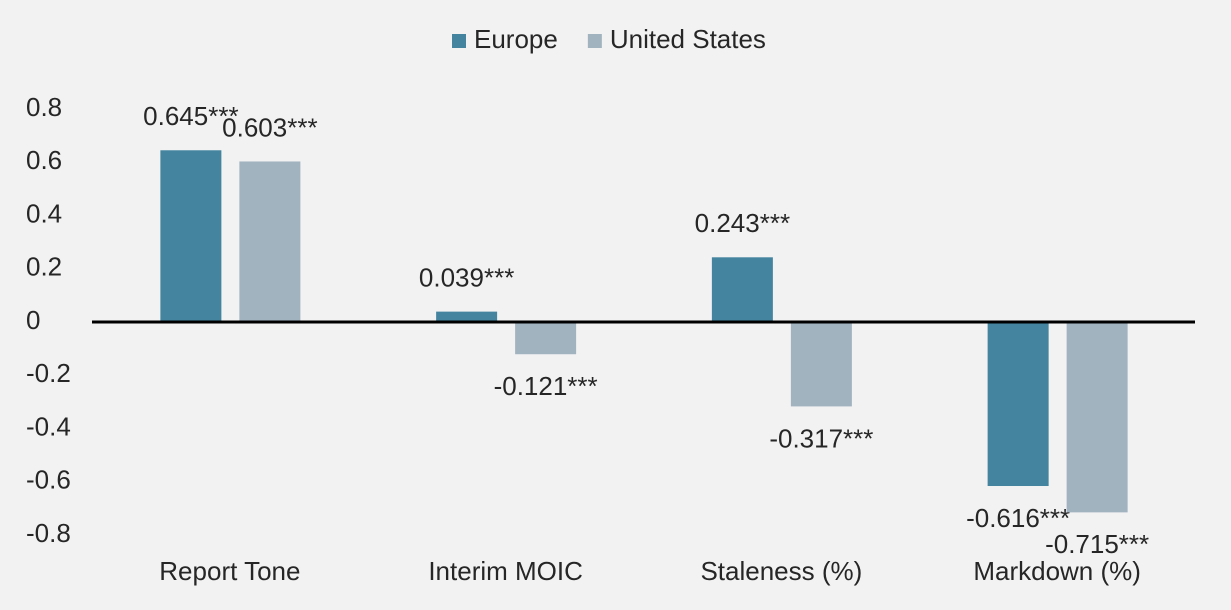 Image resolution: width=1231 pixels, height=610 pixels. I want to click on y-tick-label: 0.2, so click(44, 267).